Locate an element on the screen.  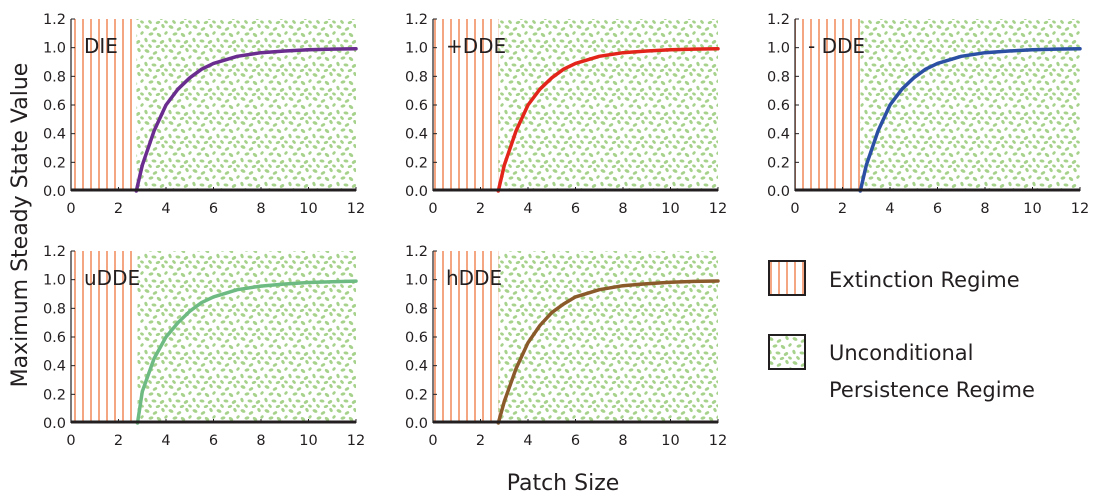
panel-label: - DDE is located at coordinates (836, 46).